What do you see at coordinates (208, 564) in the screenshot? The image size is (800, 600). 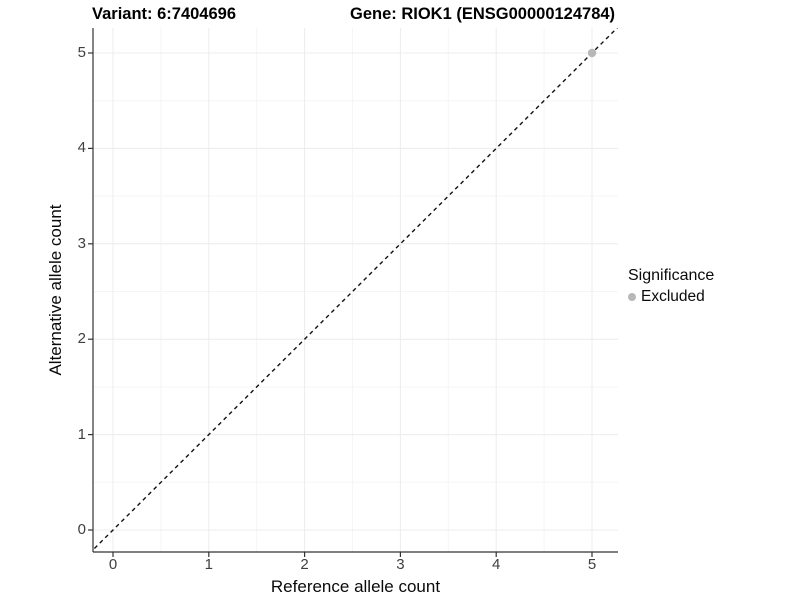 I see `x-tick-label: 1` at bounding box center [208, 564].